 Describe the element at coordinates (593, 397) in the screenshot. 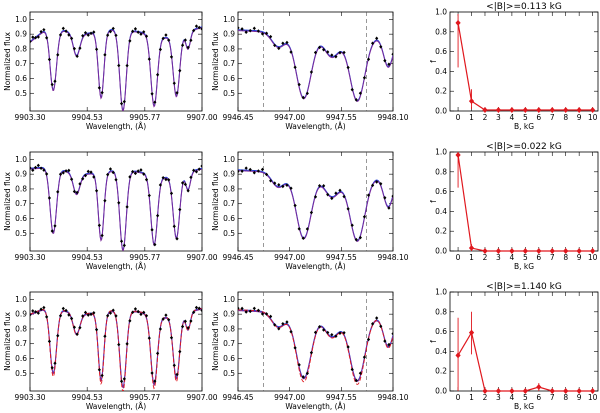

I see `x-tick-label: 10` at that location.